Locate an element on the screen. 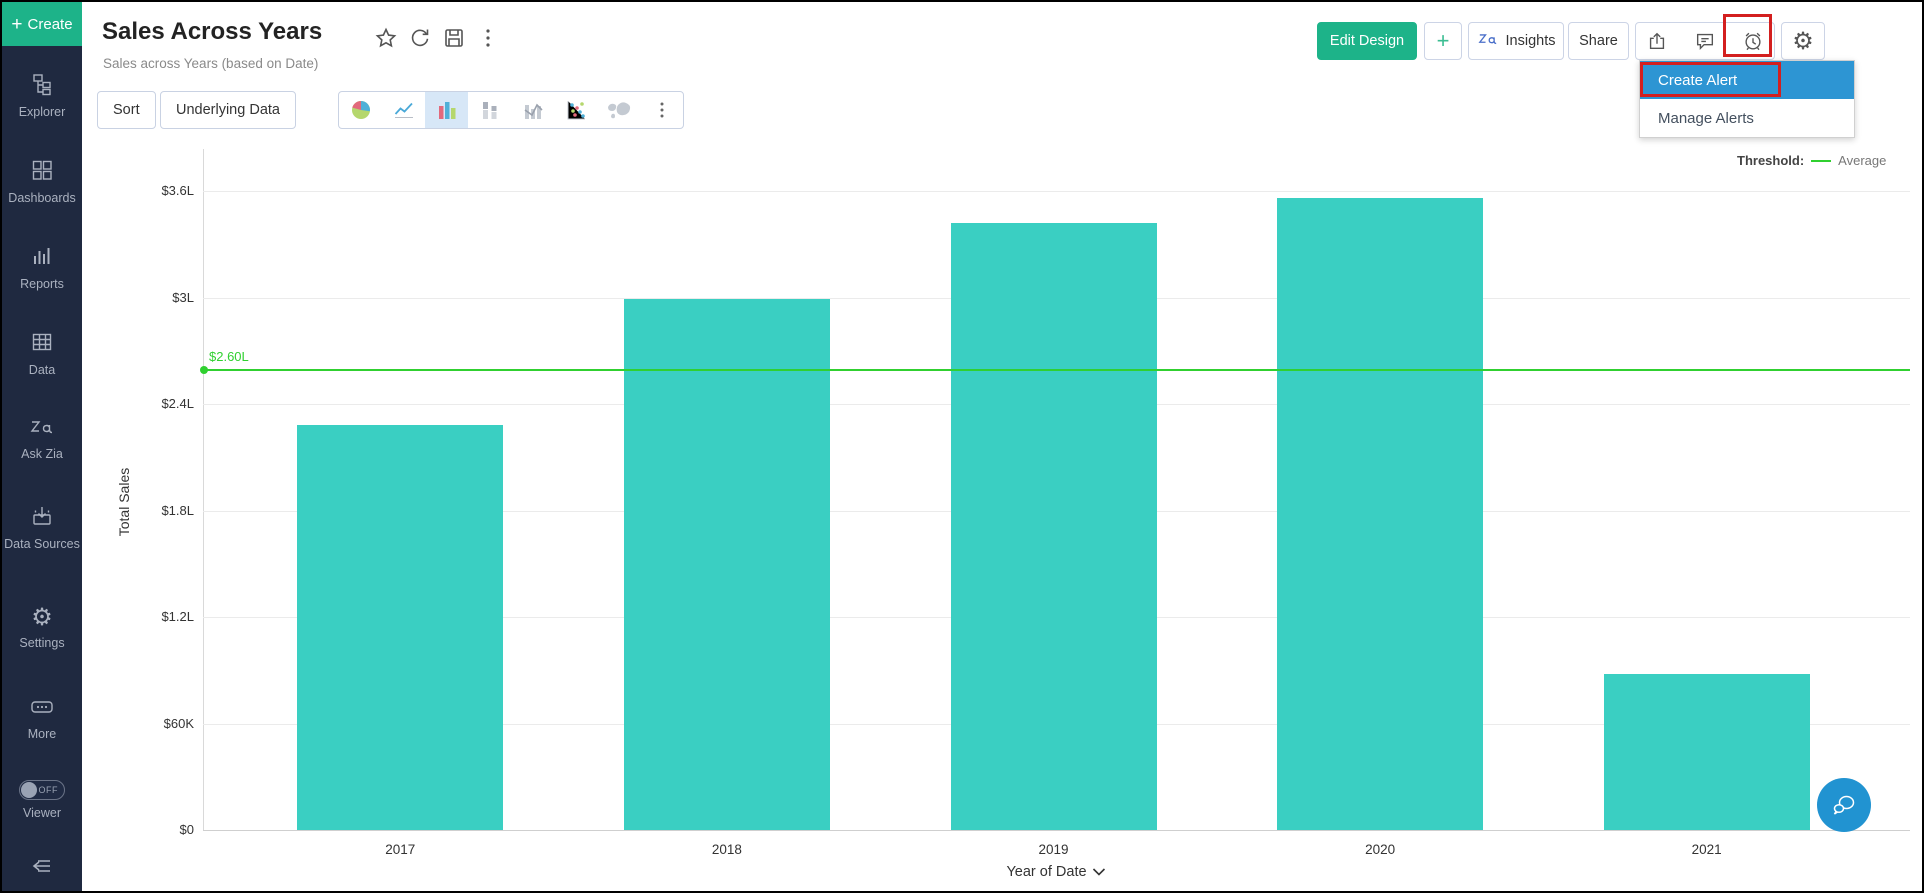 The height and width of the screenshot is (893, 1924). sidebar-item-label: Data Sources is located at coordinates (42, 544).